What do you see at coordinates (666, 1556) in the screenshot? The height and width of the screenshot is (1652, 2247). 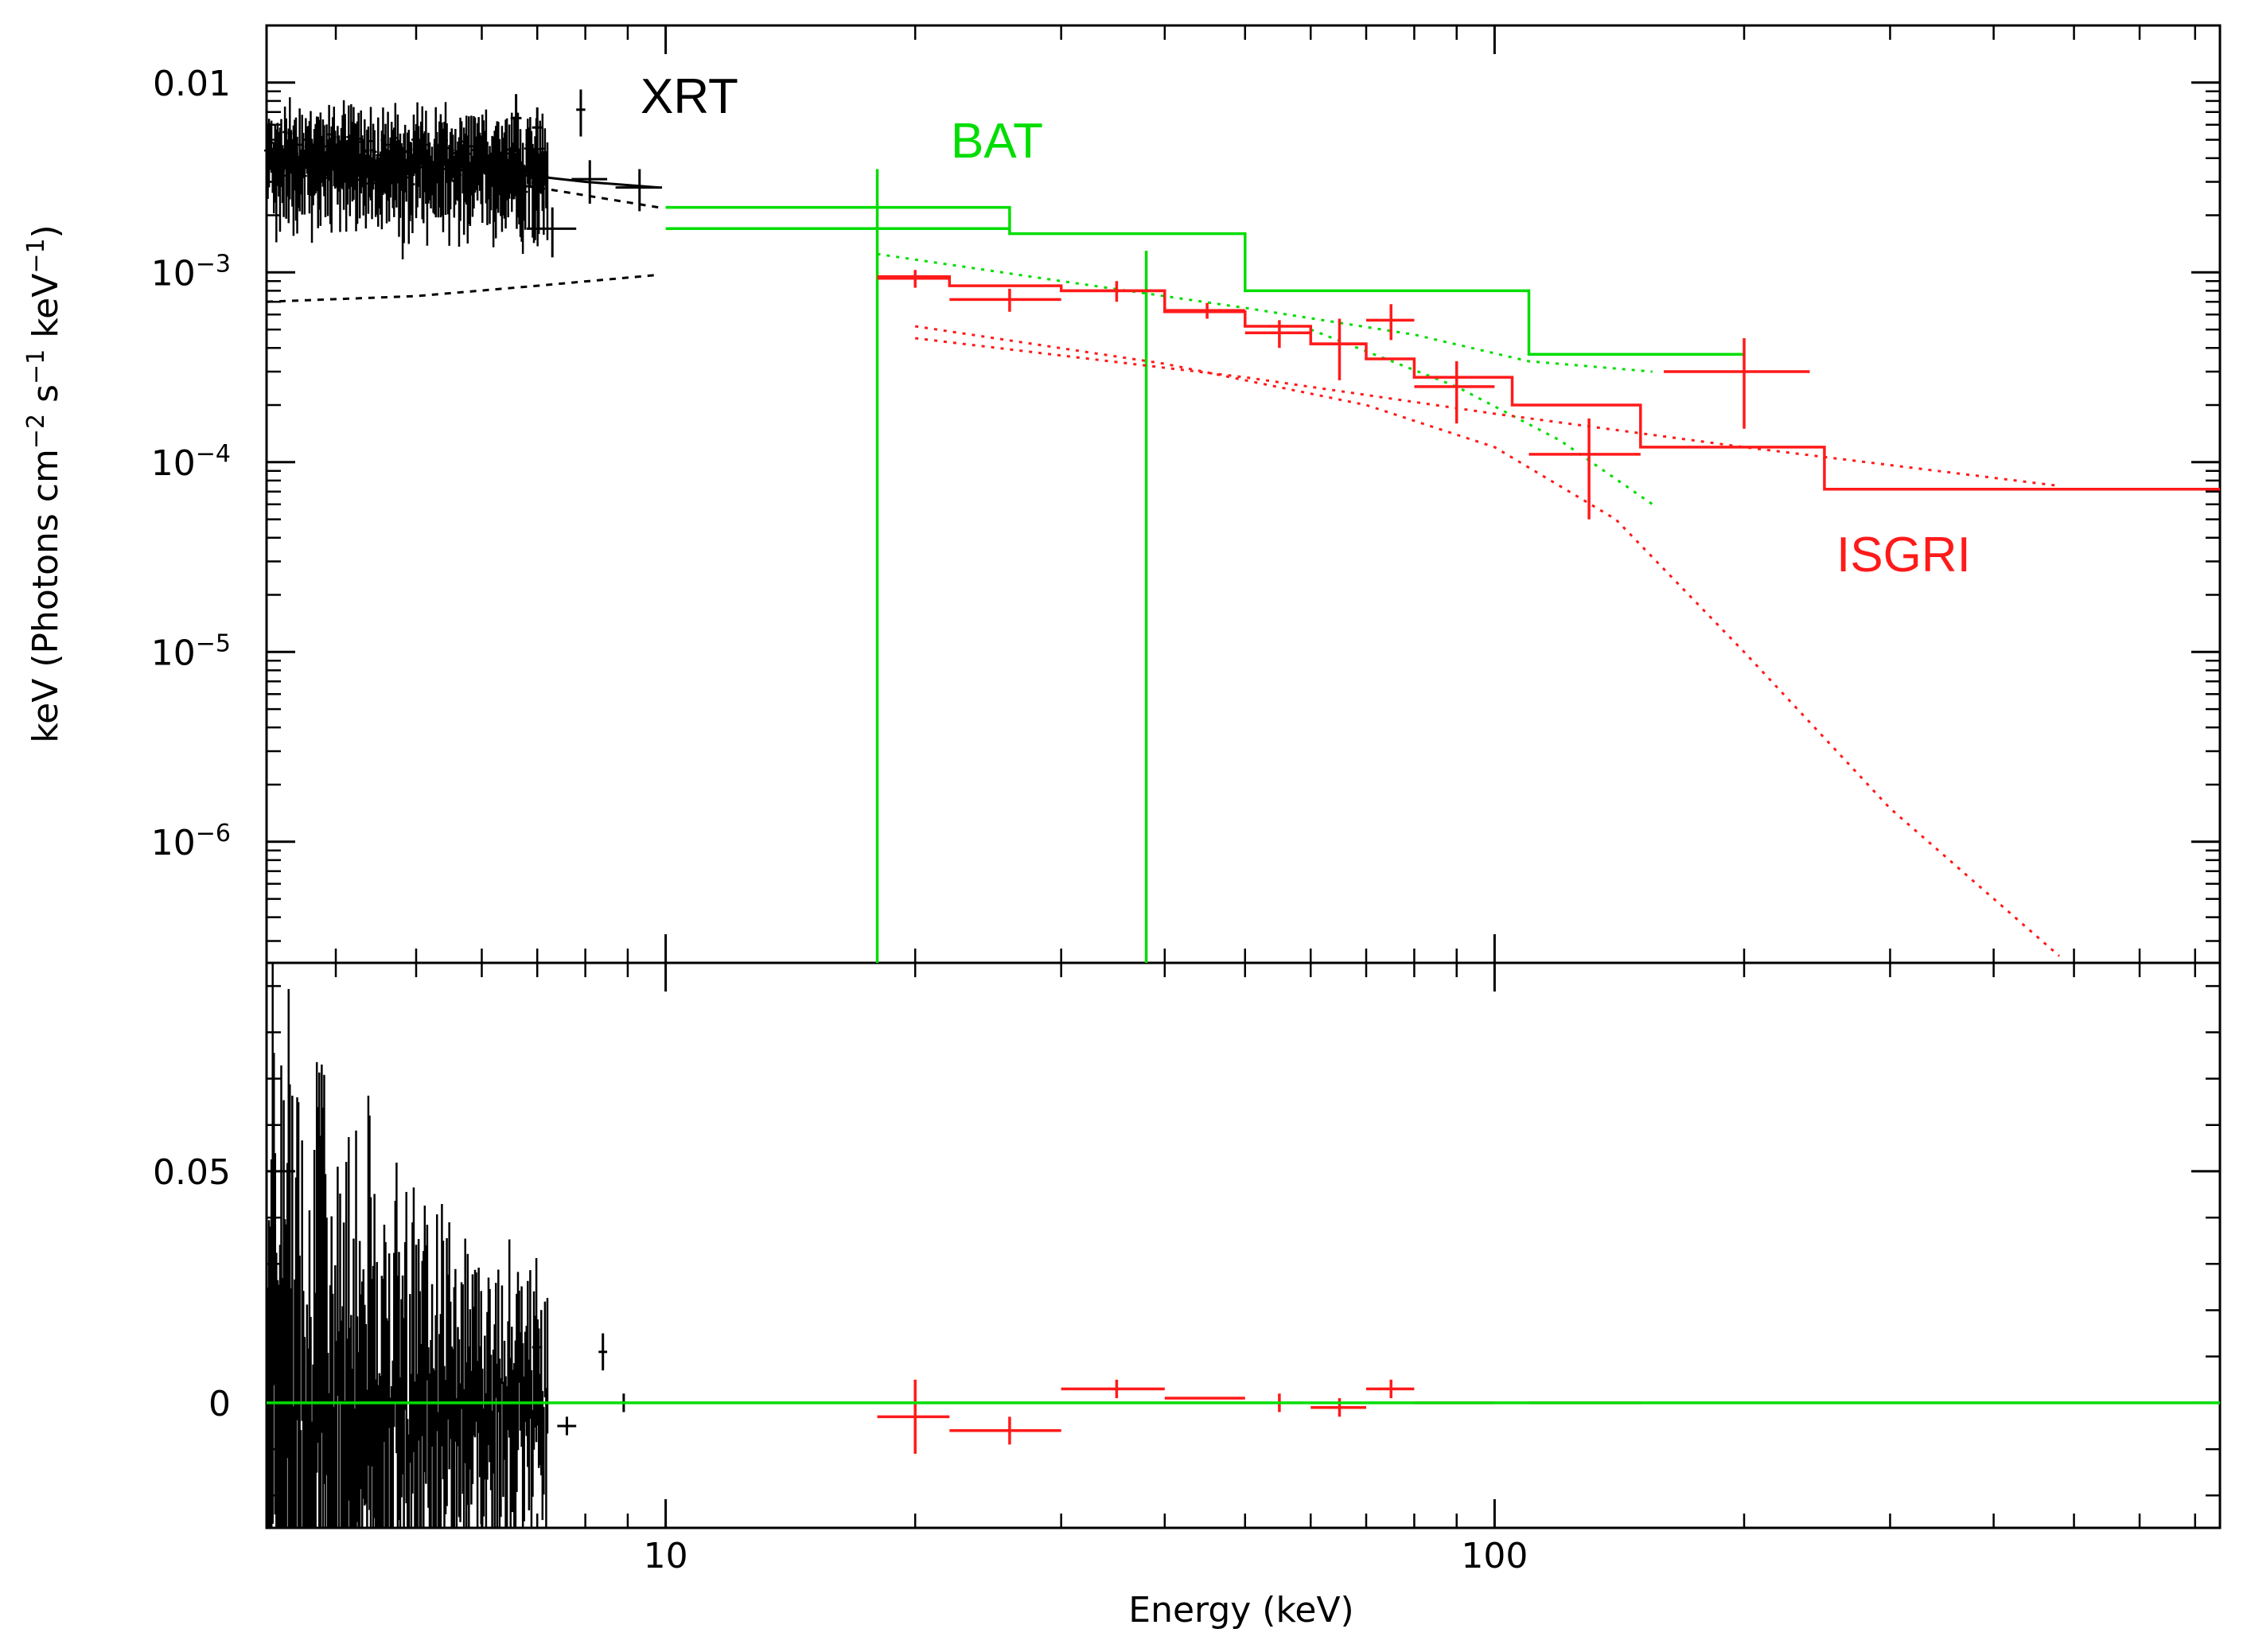 I see `x-tick-label: 10` at bounding box center [666, 1556].